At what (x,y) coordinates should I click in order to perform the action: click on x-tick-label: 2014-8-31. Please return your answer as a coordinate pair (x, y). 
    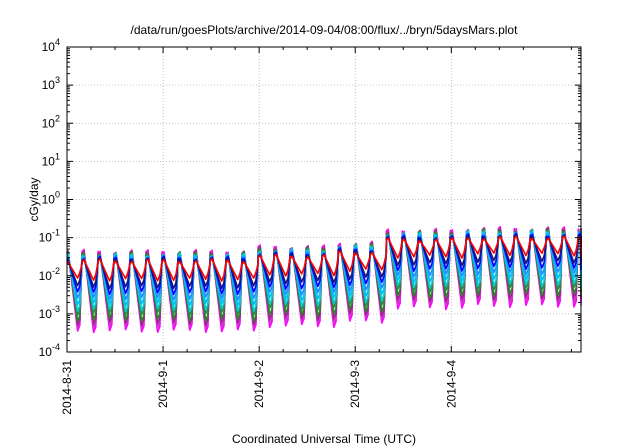
    Looking at the image, I should click on (67, 387).